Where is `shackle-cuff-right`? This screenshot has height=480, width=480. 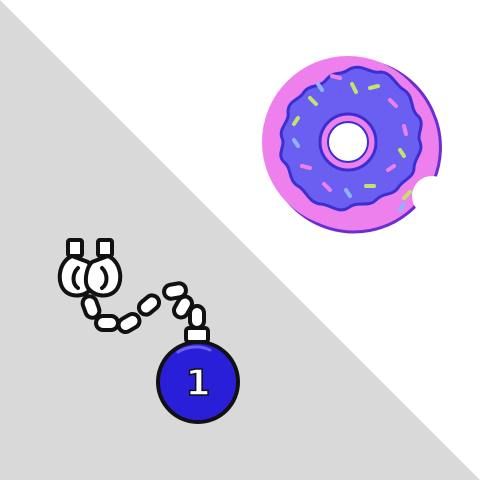
shackle-cuff-right is located at coordinates (103, 276).